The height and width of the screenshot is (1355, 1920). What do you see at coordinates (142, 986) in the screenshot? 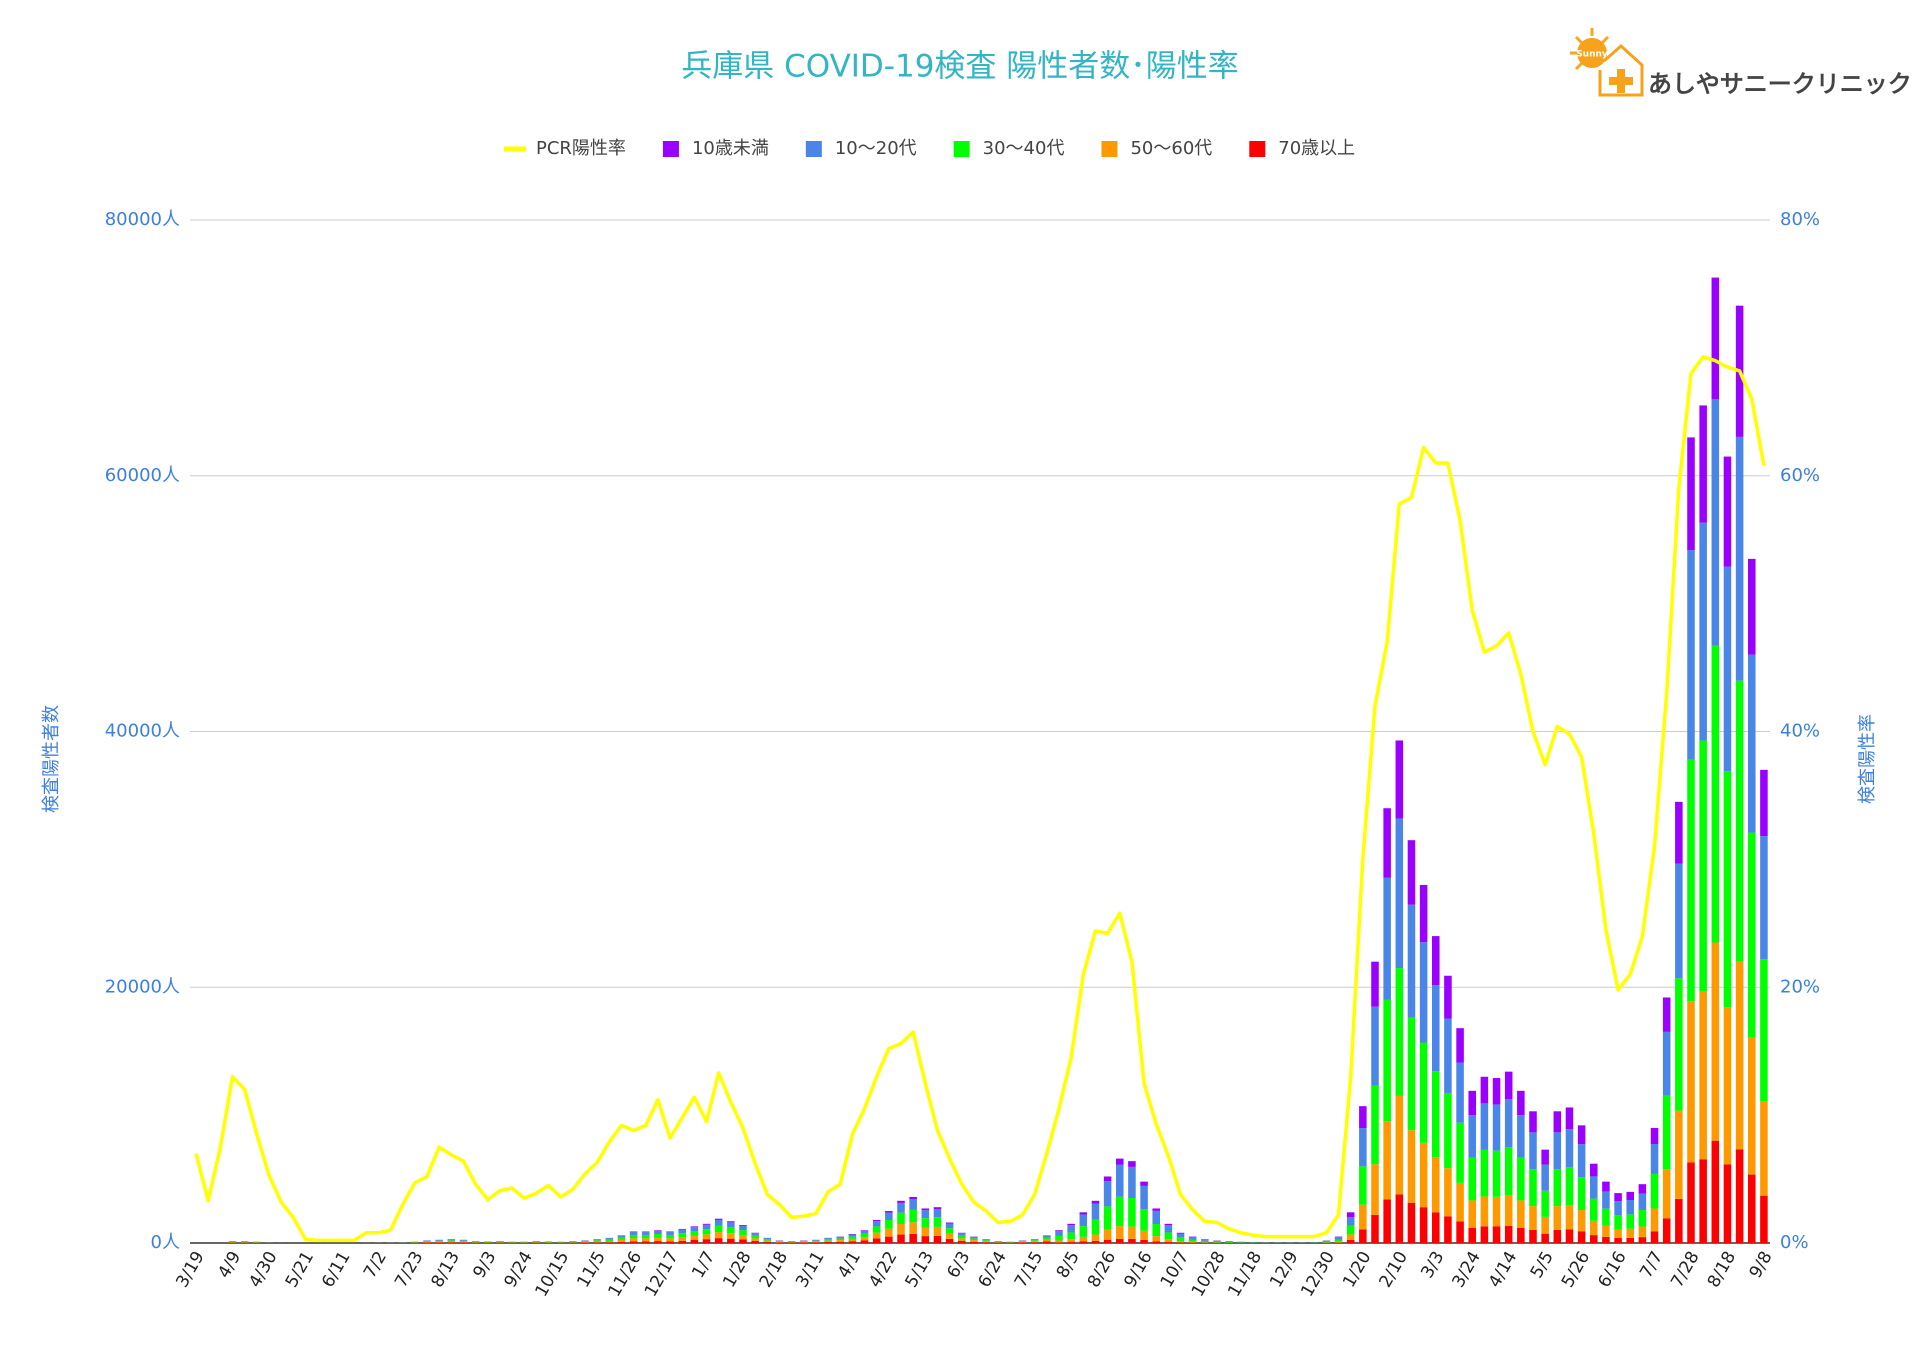
I see `y-tick-label: 20000人` at bounding box center [142, 986].